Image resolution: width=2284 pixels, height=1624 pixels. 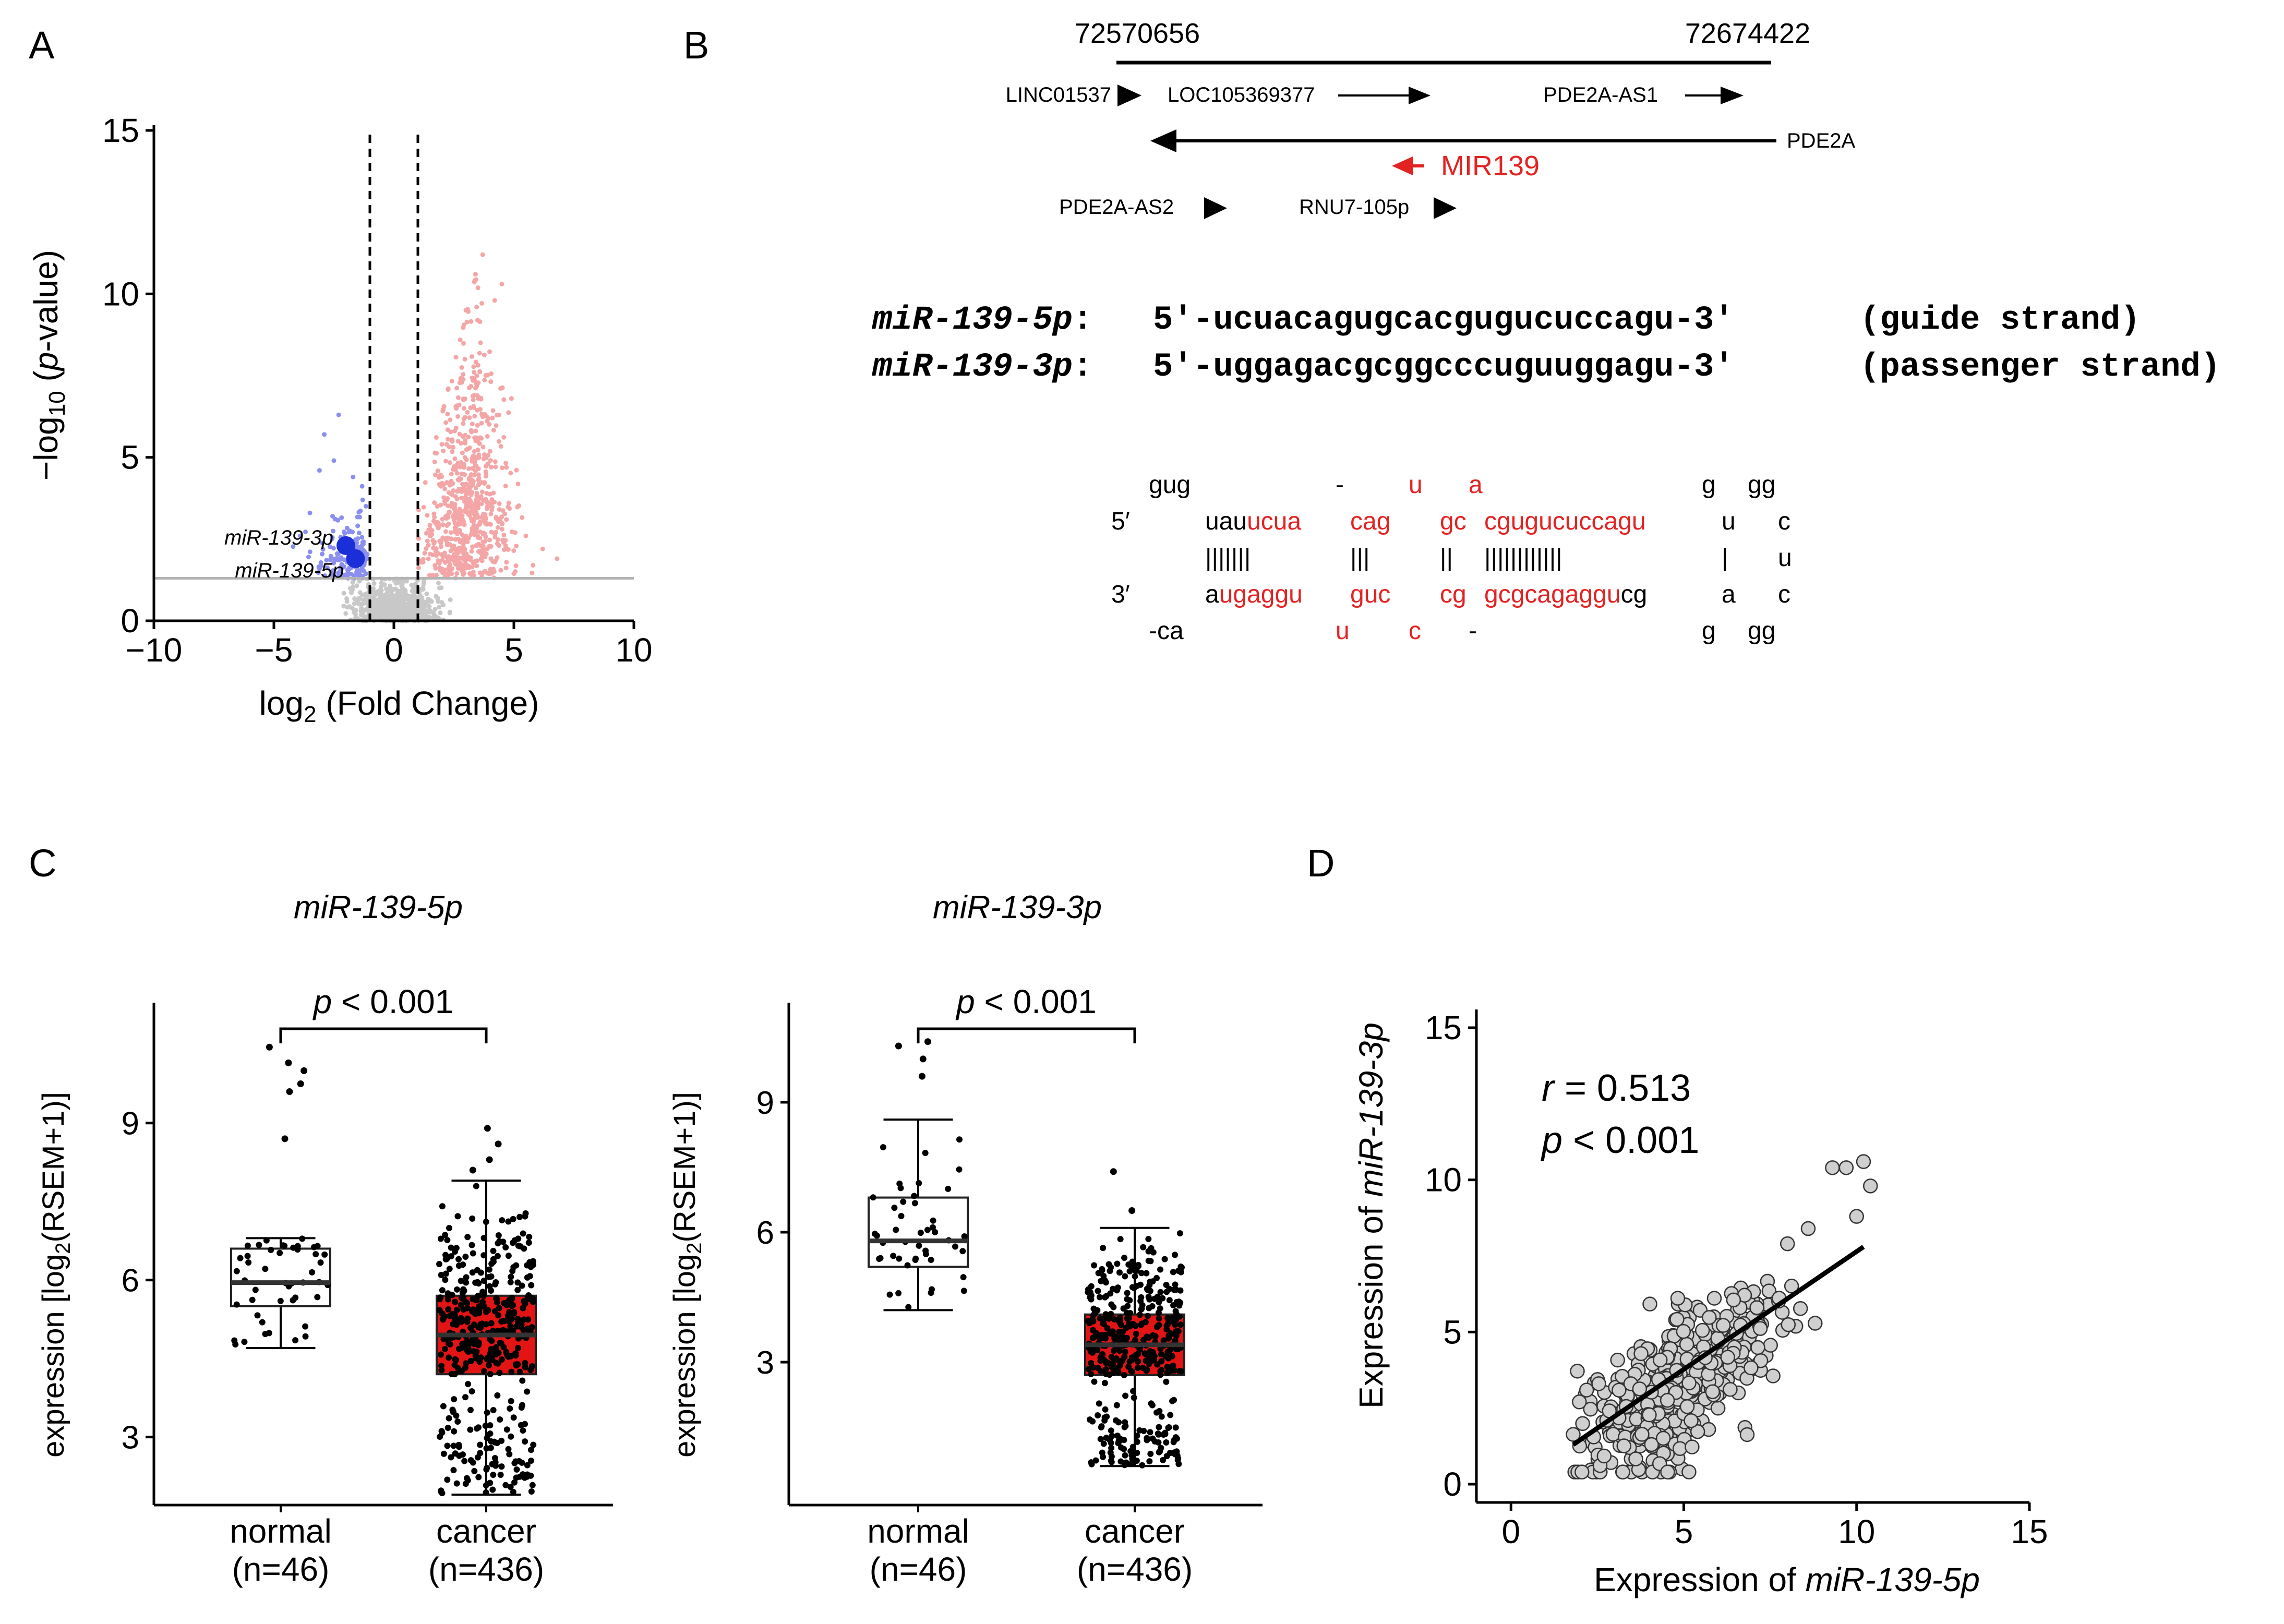 What do you see at coordinates (1443, 367) in the screenshot?
I see `seq-3p-seq: 5′-uggagacgcggcccuguuggagu-3′` at bounding box center [1443, 367].